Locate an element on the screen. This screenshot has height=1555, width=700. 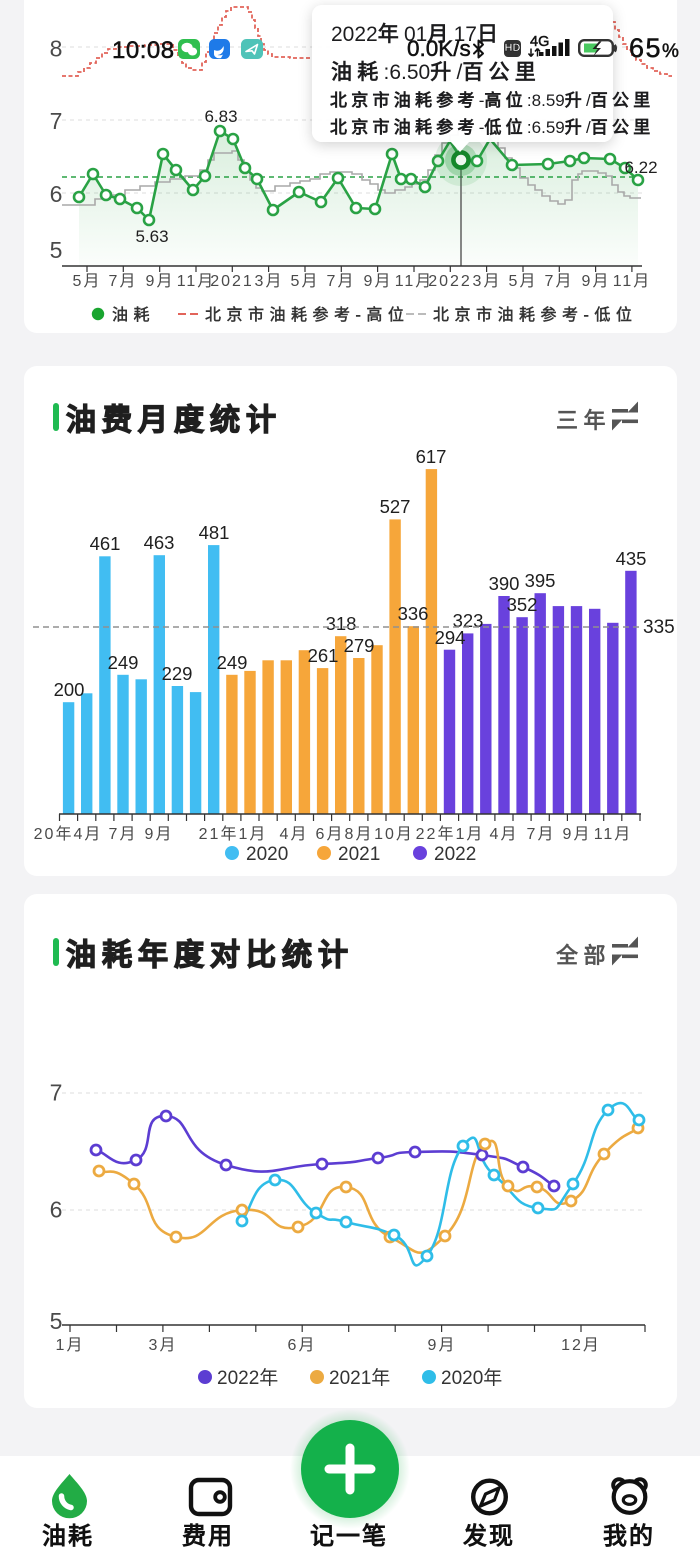
svg-text: 全部 is located at coordinates (583, 955).